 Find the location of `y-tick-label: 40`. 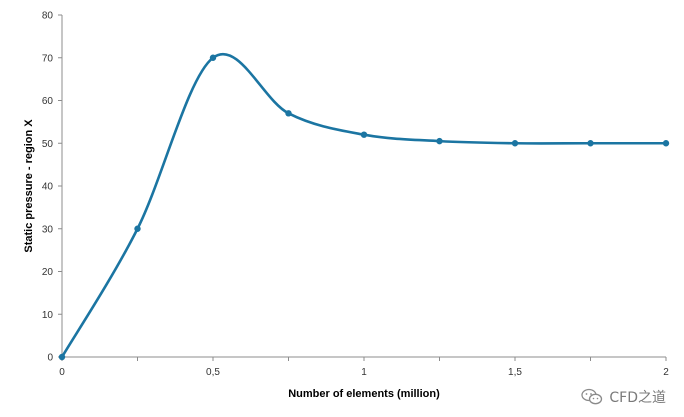

y-tick-label: 40 is located at coordinates (48, 187).